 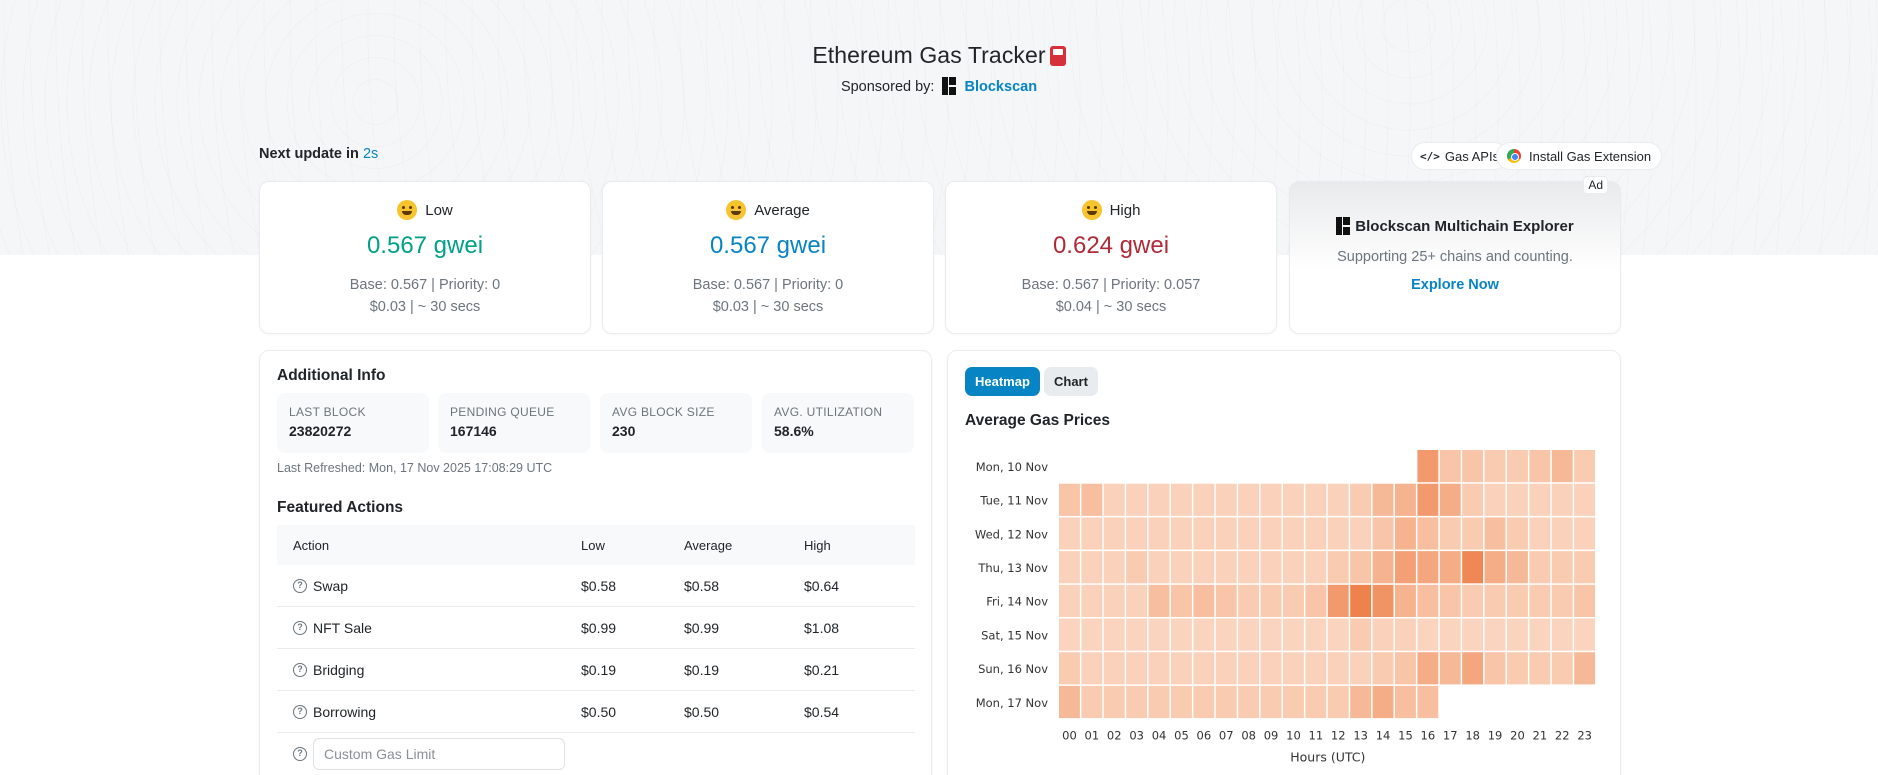 What do you see at coordinates (1460, 156) in the screenshot?
I see `gas-apis-button: </> Gas APIs` at bounding box center [1460, 156].